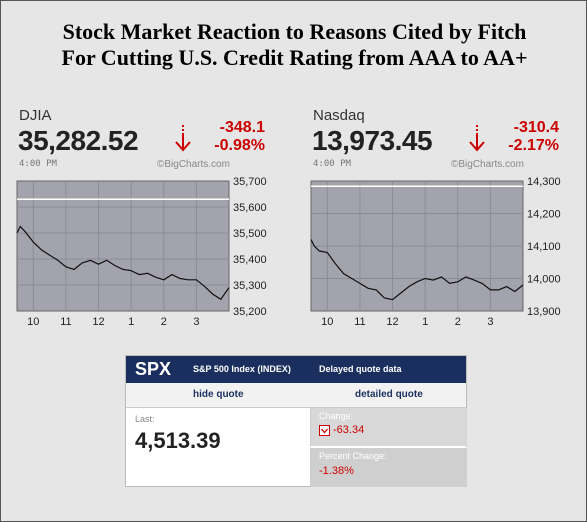 The width and height of the screenshot is (587, 522). What do you see at coordinates (250, 182) in the screenshot?
I see `y-tick-label: 35,700` at bounding box center [250, 182].